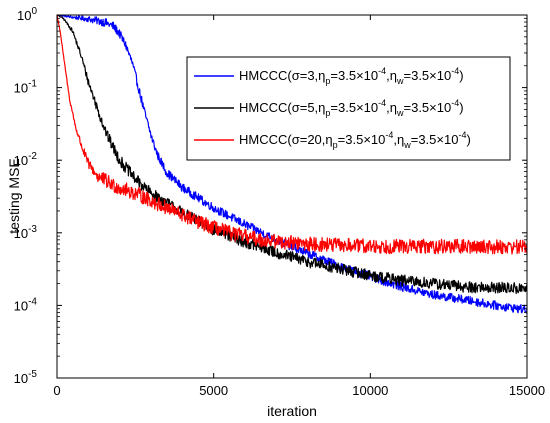 This screenshot has height=423, width=550. Describe the element at coordinates (56, 390) in the screenshot. I see `x-tick-label: 0` at that location.